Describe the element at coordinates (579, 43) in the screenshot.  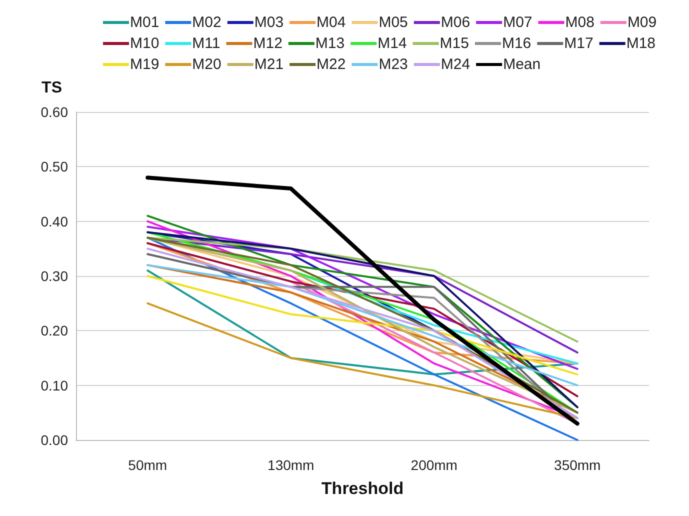
I see `legend-label: M17` at that location.